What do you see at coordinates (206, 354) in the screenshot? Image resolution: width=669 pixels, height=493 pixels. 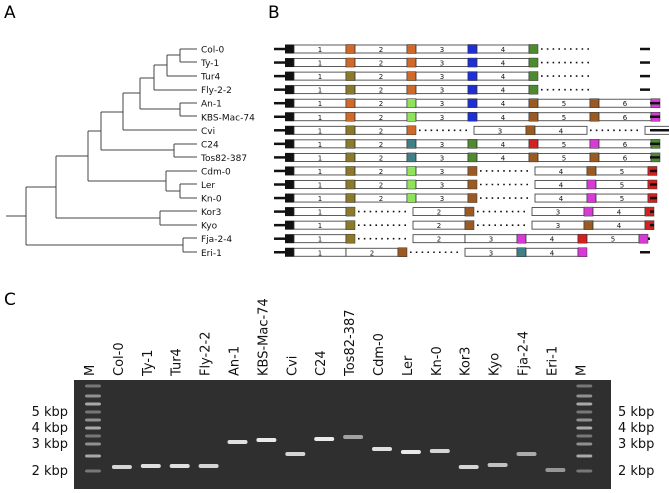 I see `gel-lane-label: Fly-2-2` at bounding box center [206, 354].